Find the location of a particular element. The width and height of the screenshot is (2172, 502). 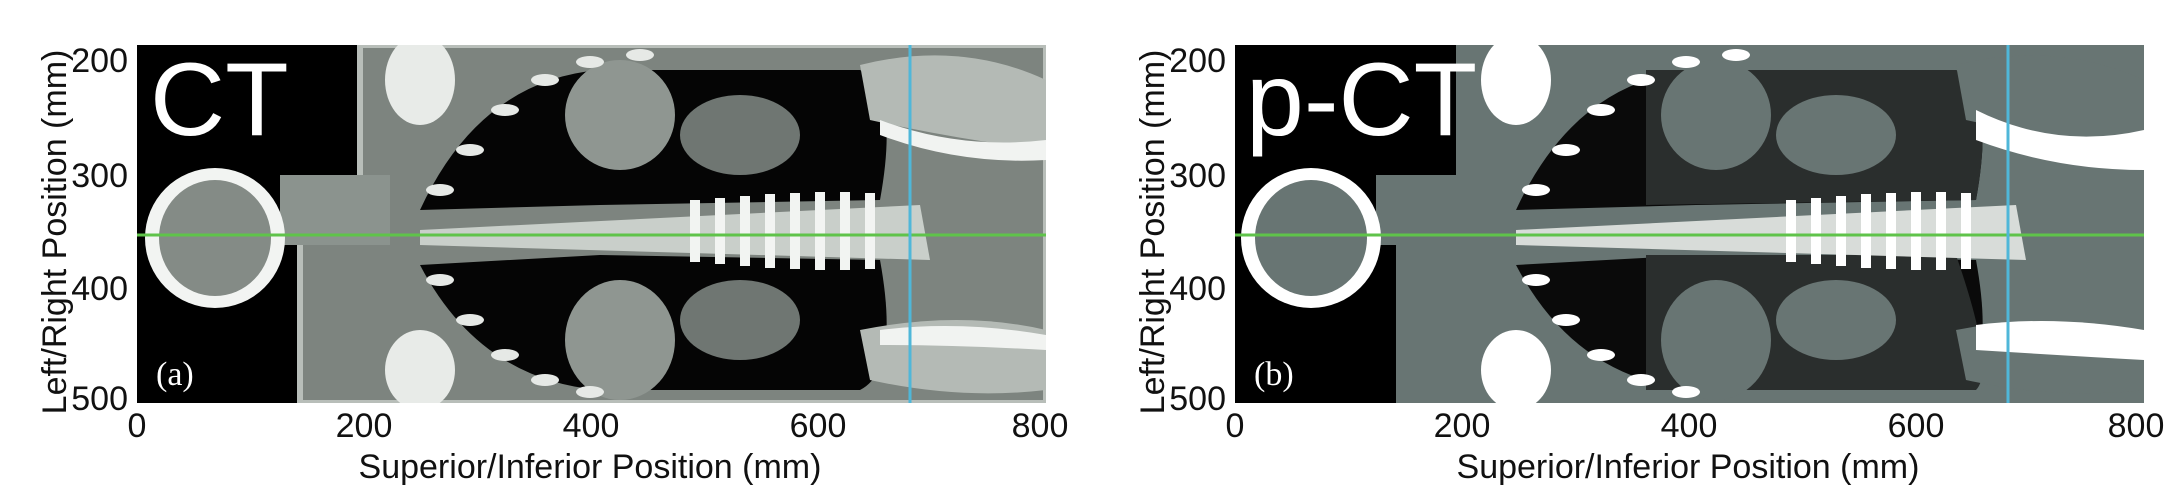

panel-tag: (b) is located at coordinates (1274, 374).